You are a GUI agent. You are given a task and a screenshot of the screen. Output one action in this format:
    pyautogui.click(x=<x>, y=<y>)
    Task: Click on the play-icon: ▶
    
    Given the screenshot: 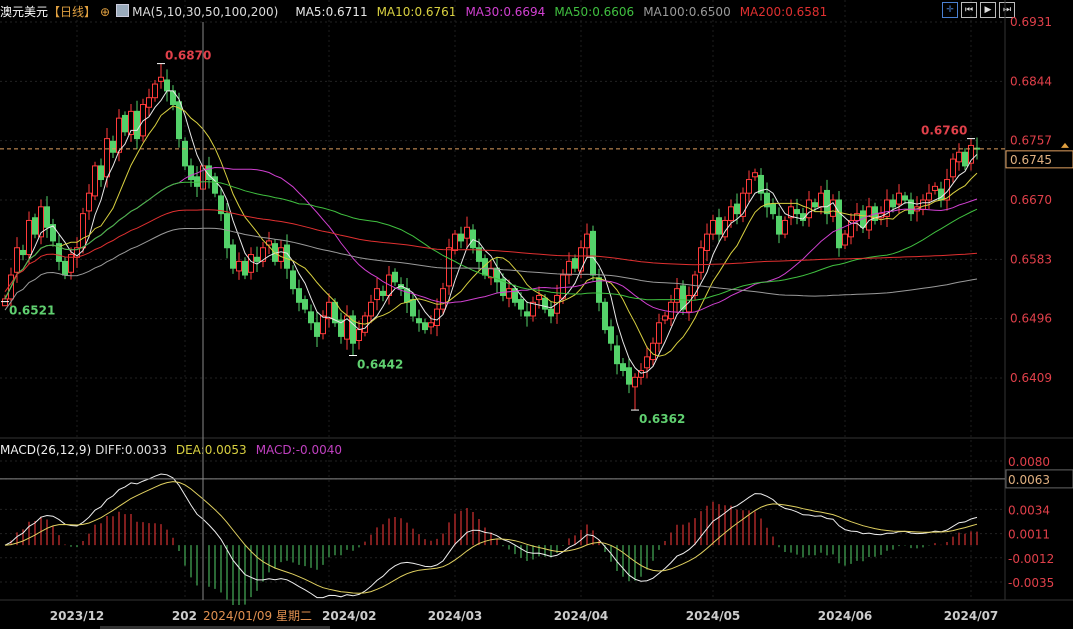 What is the action you would take?
    pyautogui.click(x=988, y=10)
    